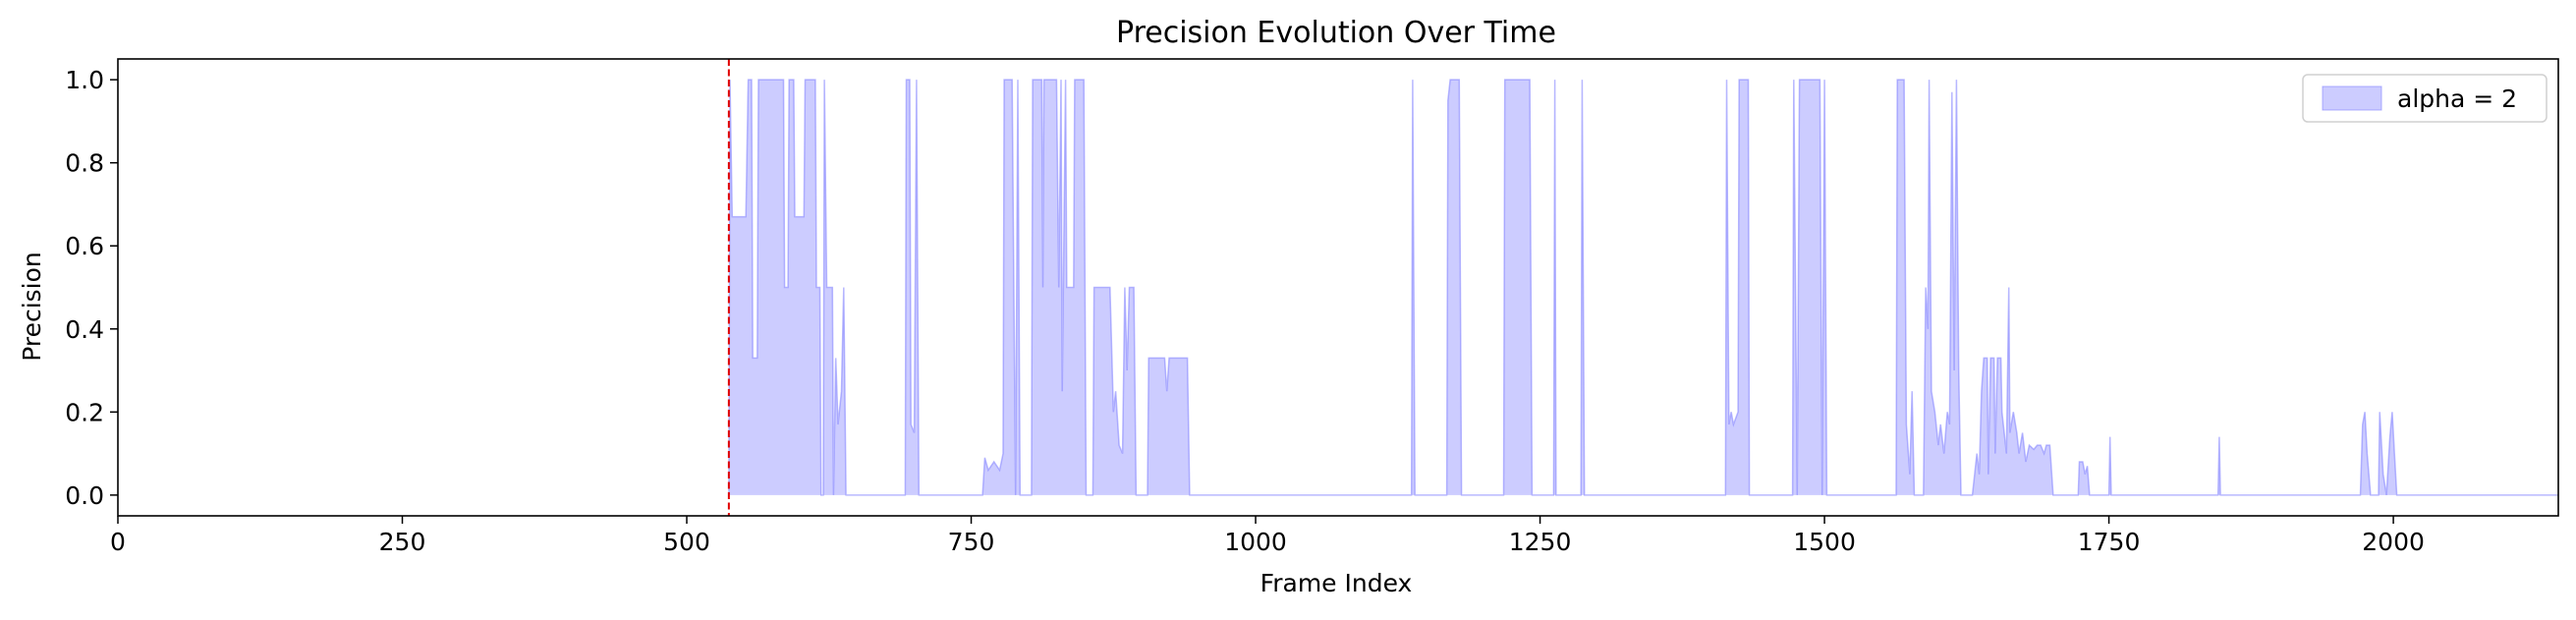 This screenshot has height=620, width=2576. Describe the element at coordinates (1824, 542) in the screenshot. I see `x-tick-label: 1500` at that location.